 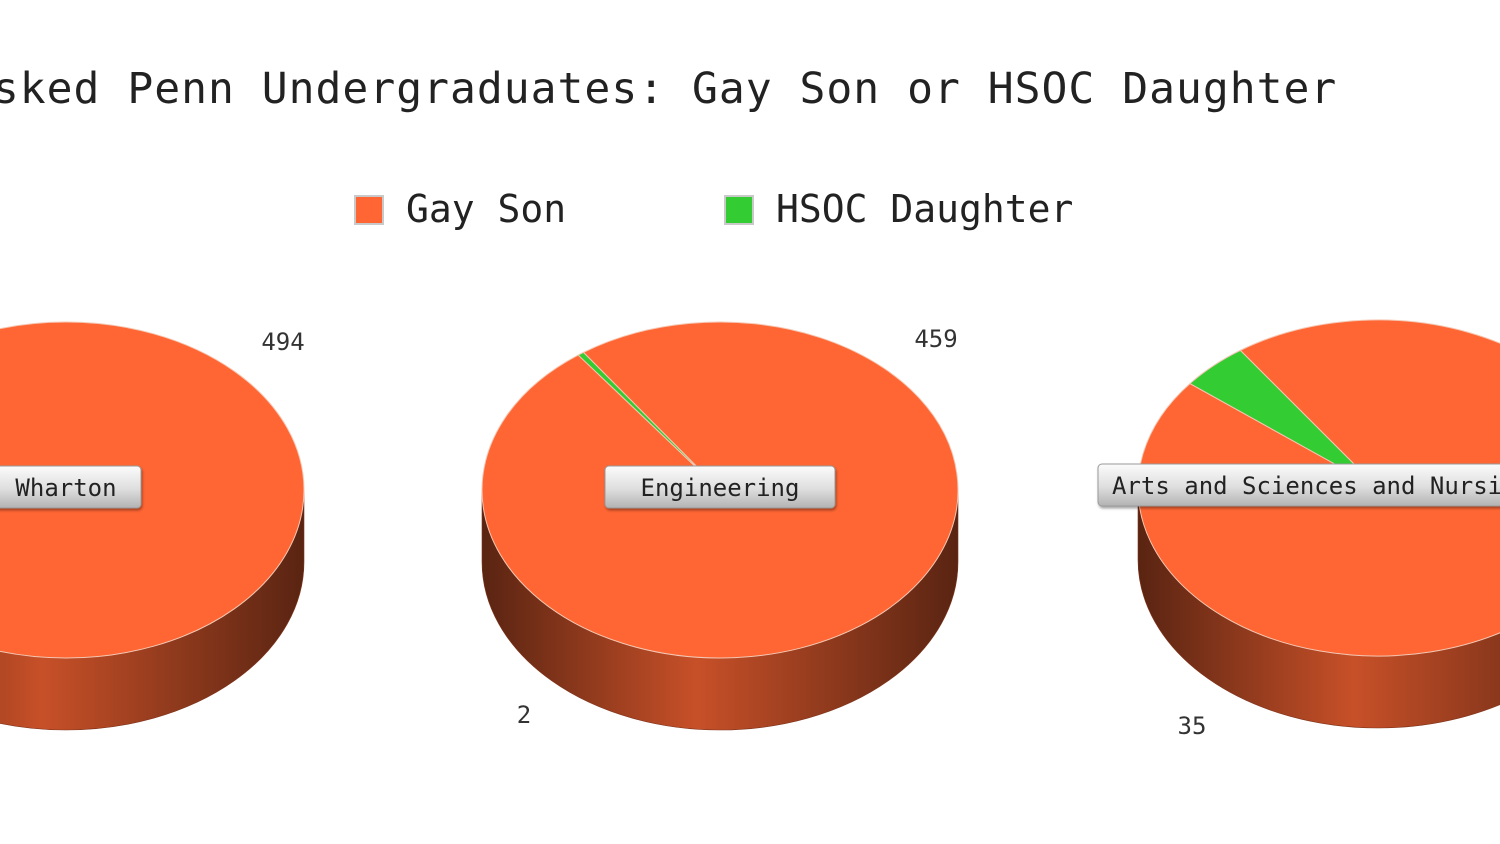 What do you see at coordinates (65, 488) in the screenshot?
I see `pie-label-text-wharton: Wharton` at bounding box center [65, 488].